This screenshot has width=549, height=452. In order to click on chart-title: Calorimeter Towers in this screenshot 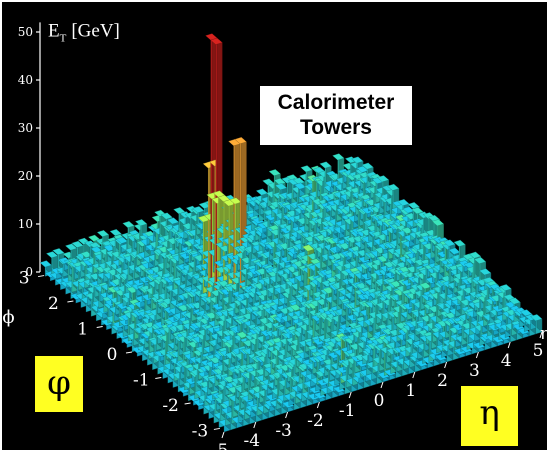, I will do `click(336, 115)`.